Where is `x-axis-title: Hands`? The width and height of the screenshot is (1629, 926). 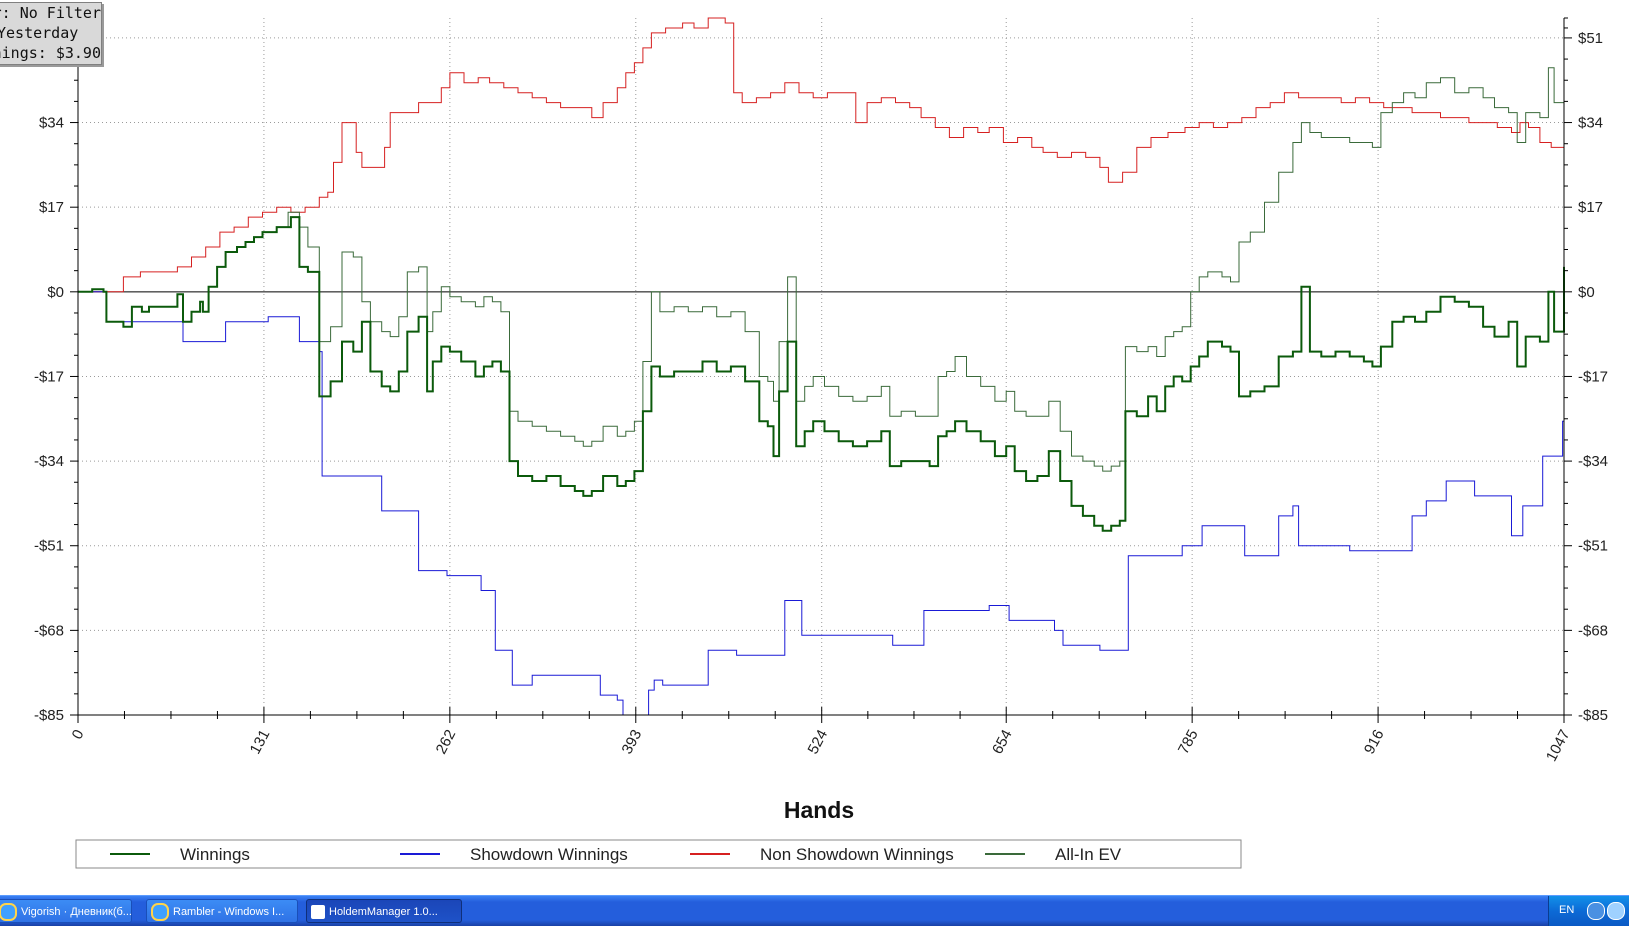
x-axis-title: Hands is located at coordinates (819, 810).